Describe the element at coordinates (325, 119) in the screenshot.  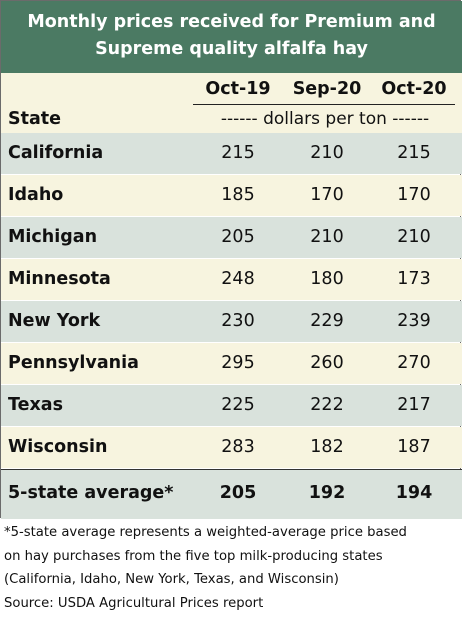
I see `units-label: ------ dollars per ton ------` at that location.